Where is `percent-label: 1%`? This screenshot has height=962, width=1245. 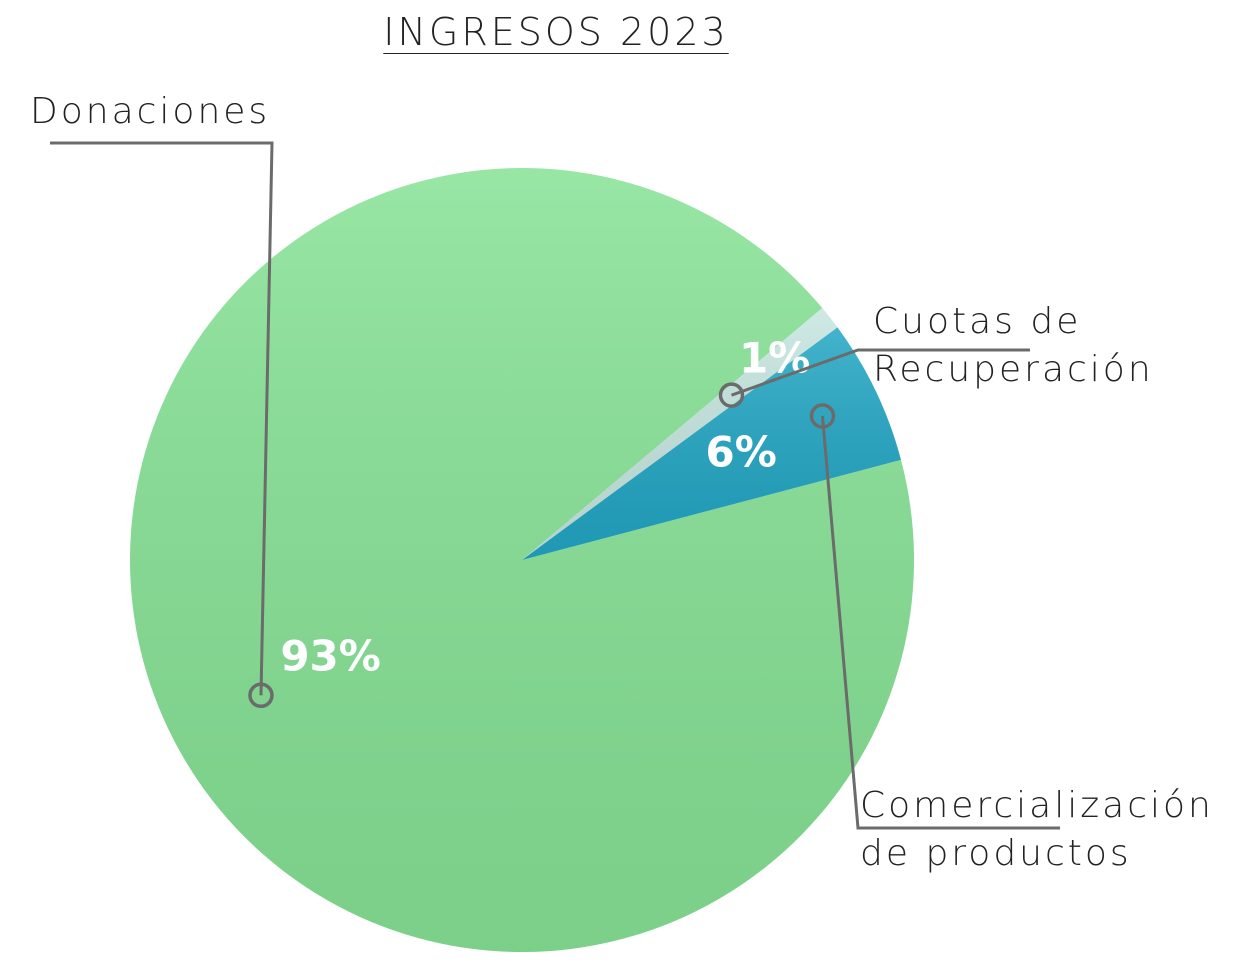 percent-label: 1% is located at coordinates (774, 358).